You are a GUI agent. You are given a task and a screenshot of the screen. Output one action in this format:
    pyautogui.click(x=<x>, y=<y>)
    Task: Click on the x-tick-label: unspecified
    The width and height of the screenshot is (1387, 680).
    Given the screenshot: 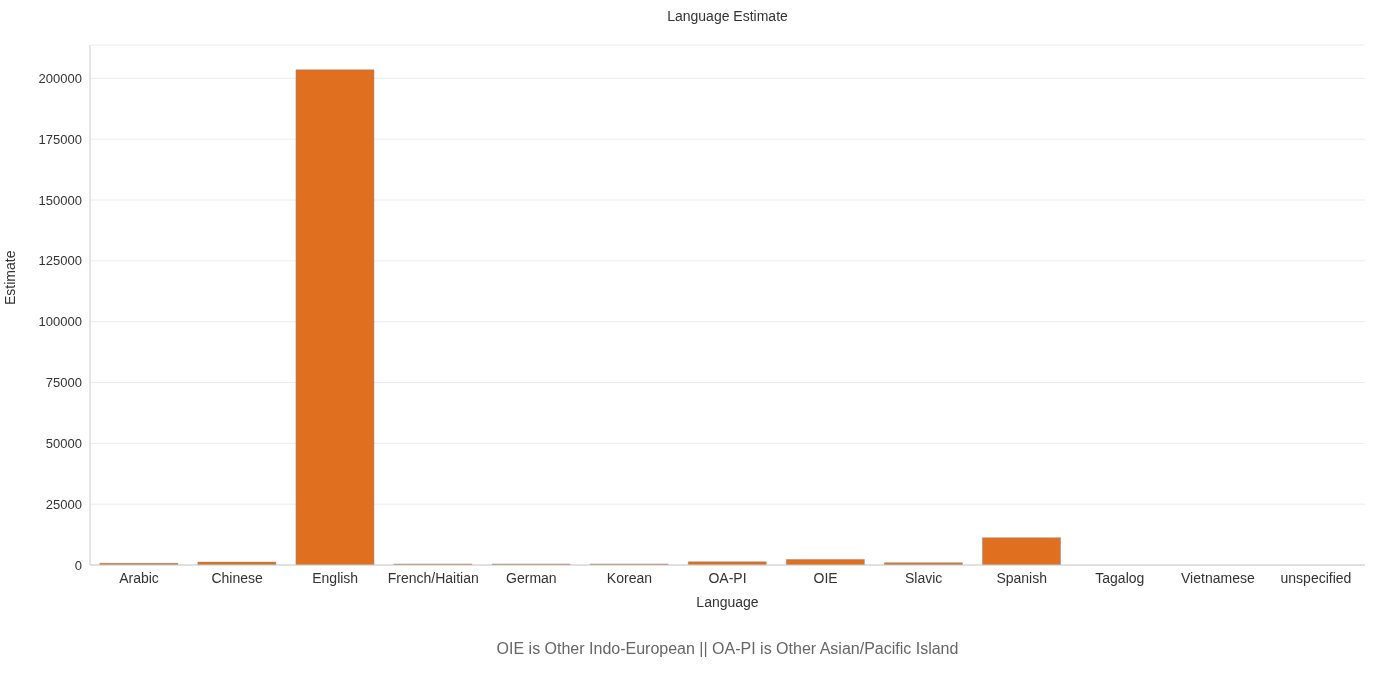 What is the action you would take?
    pyautogui.click(x=1316, y=577)
    